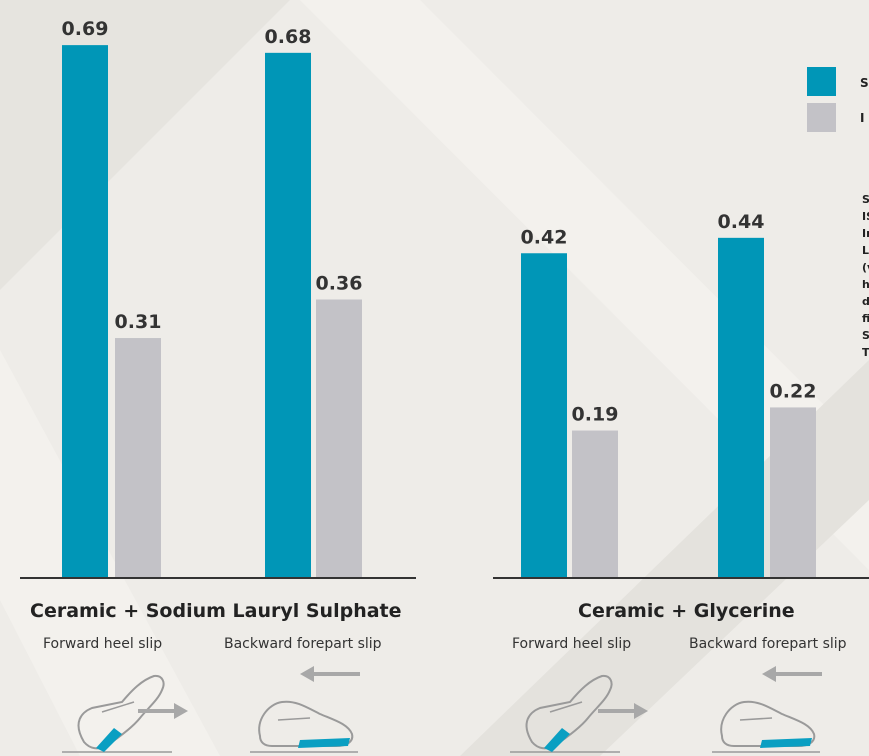 This screenshot has height=756, width=869. I want to click on note-line: L, so click(865, 250).